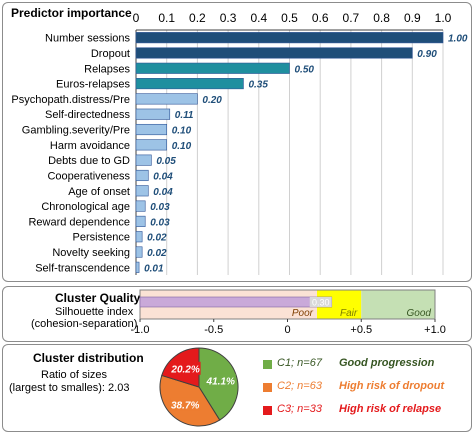  I want to click on silhouette-value-box, so click(320, 302).